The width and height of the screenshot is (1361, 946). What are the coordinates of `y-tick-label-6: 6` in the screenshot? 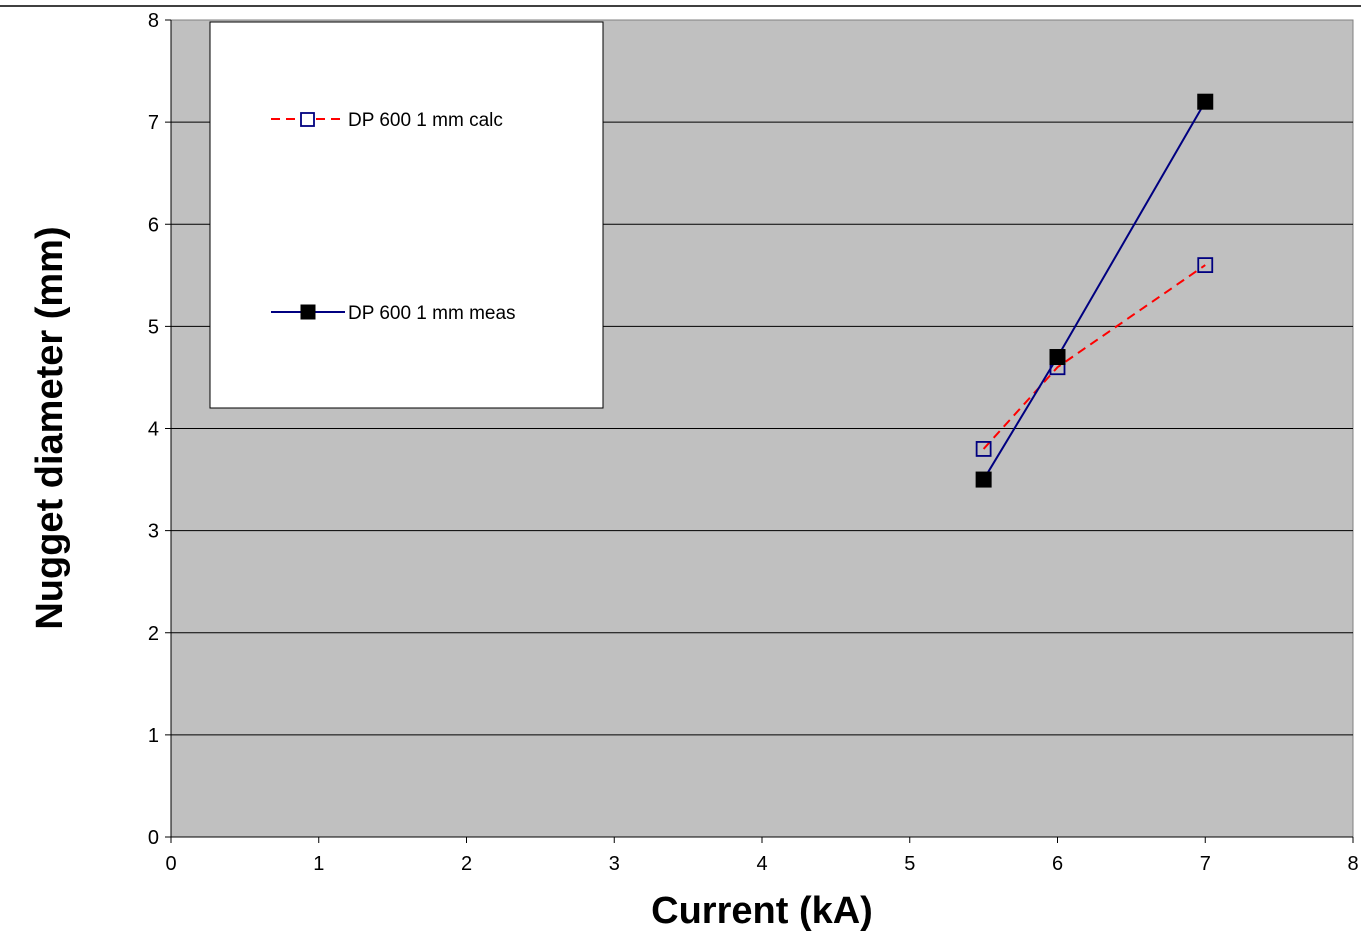 It's located at (153, 225).